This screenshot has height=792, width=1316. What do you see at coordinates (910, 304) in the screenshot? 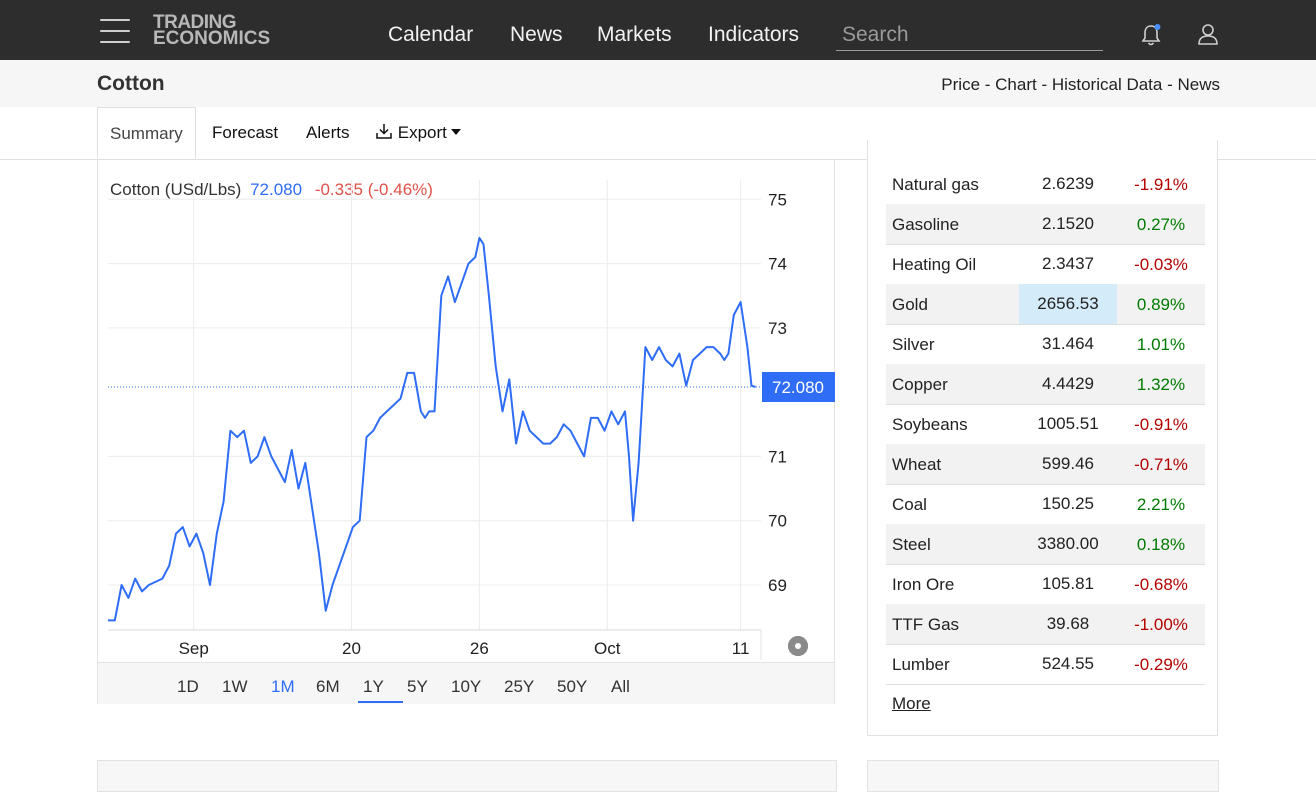
I see `commodity-name: Gold` at bounding box center [910, 304].